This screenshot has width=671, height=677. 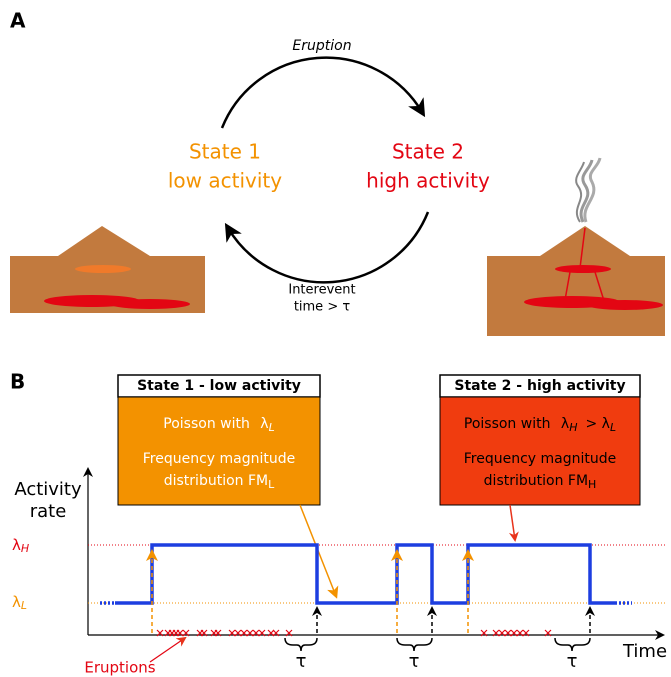 I want to click on eruptions-label: Eruptions, so click(x=119, y=668).